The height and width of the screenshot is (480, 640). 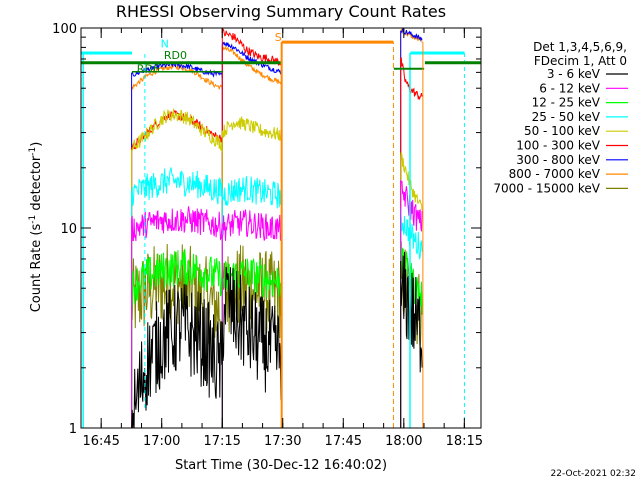 I want to click on x-tick-label-2: 17:15, so click(x=221, y=441).